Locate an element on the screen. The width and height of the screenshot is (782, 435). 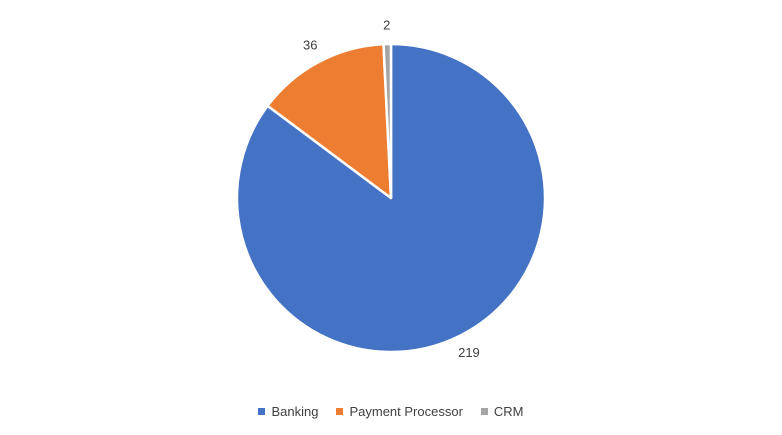
legend: Banking Payment Processor CRM is located at coordinates (391, 411).